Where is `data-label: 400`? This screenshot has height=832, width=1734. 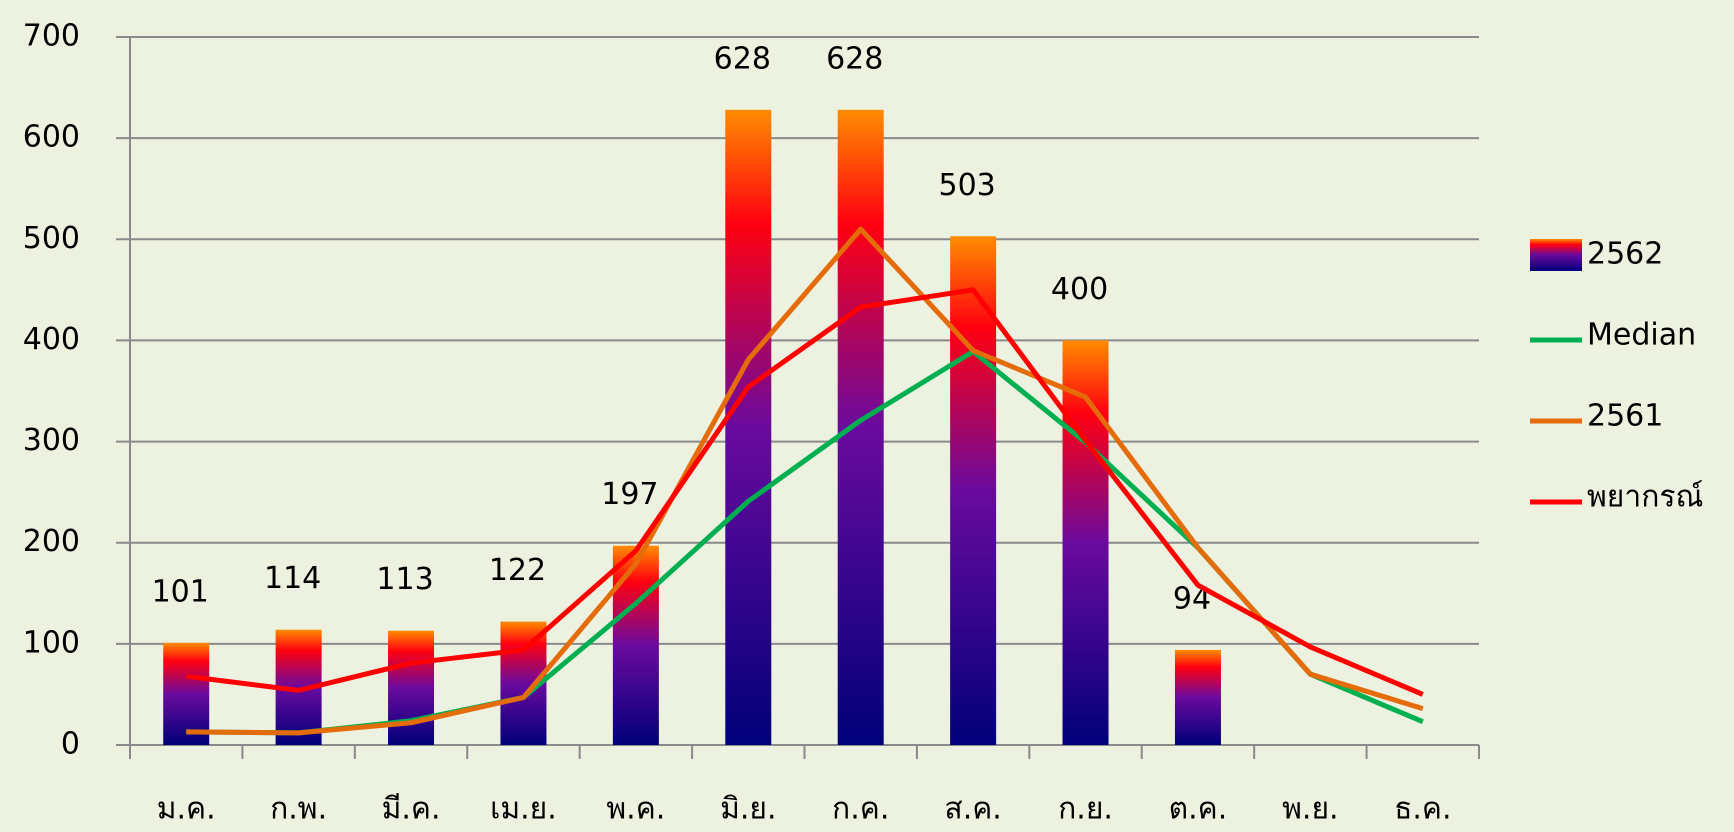 data-label: 400 is located at coordinates (1079, 289).